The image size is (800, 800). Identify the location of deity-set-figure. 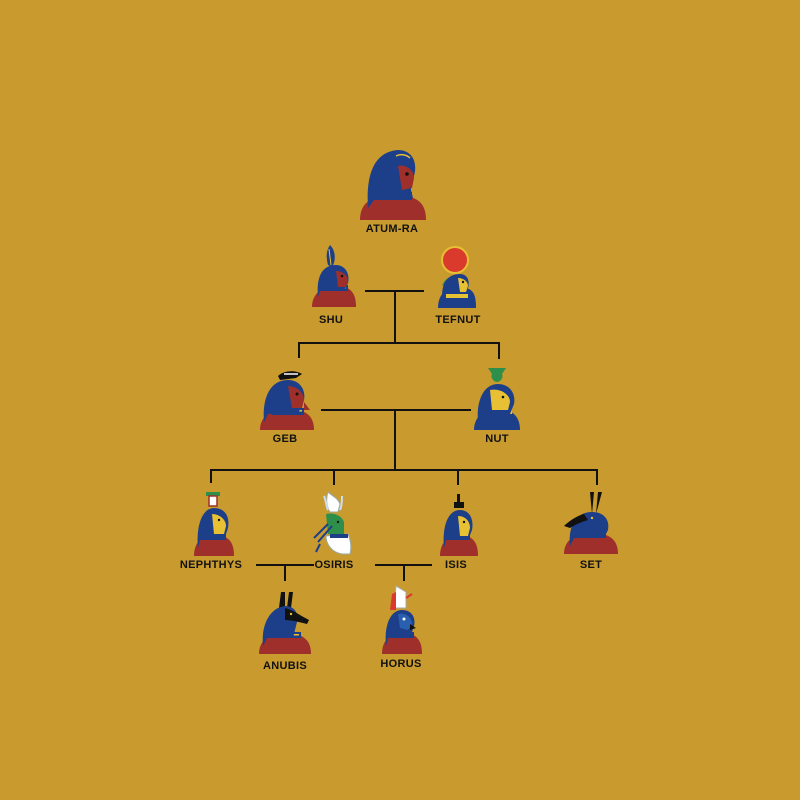
(591, 522).